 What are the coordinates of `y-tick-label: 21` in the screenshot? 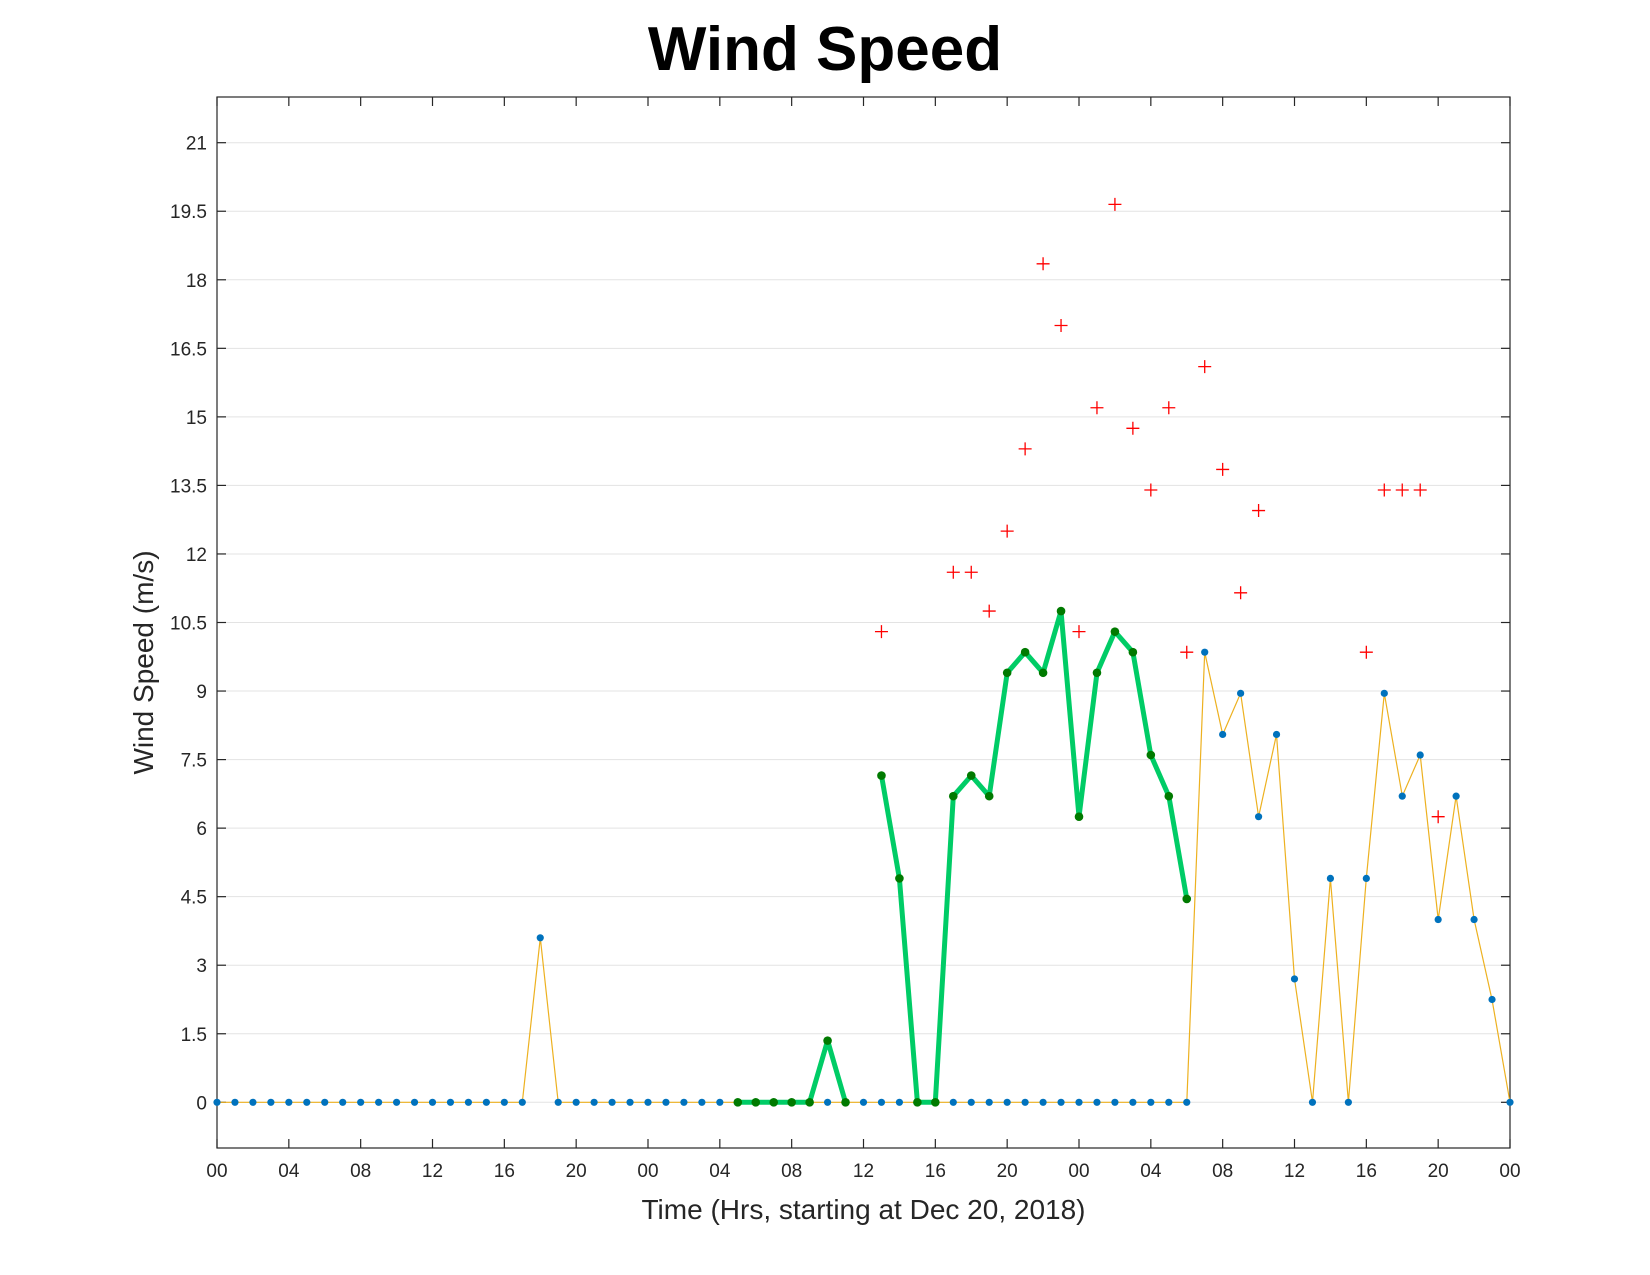 It's located at (196, 144).